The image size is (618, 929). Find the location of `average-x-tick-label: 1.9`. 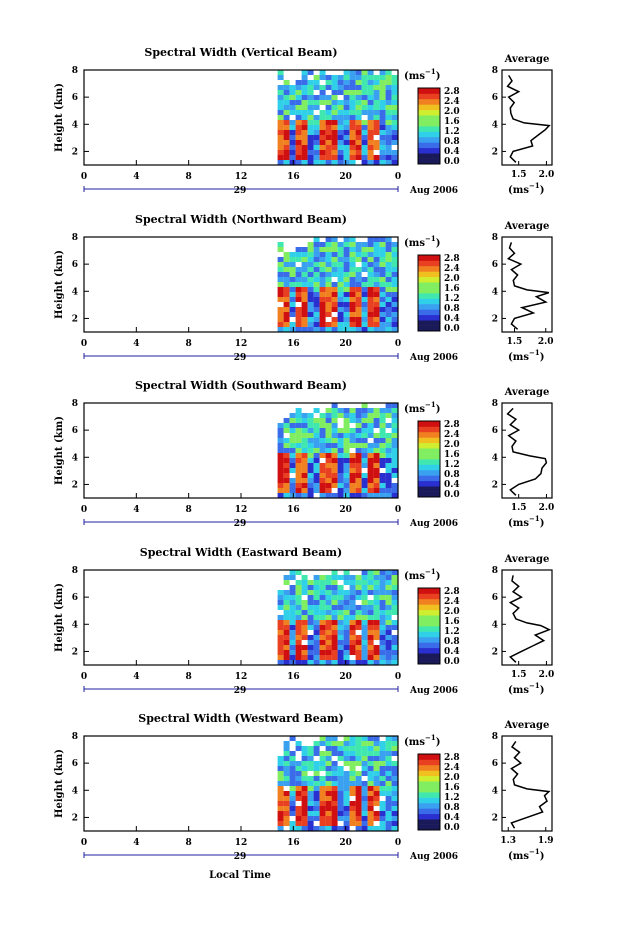

average-x-tick-label: 1.9 is located at coordinates (546, 841).